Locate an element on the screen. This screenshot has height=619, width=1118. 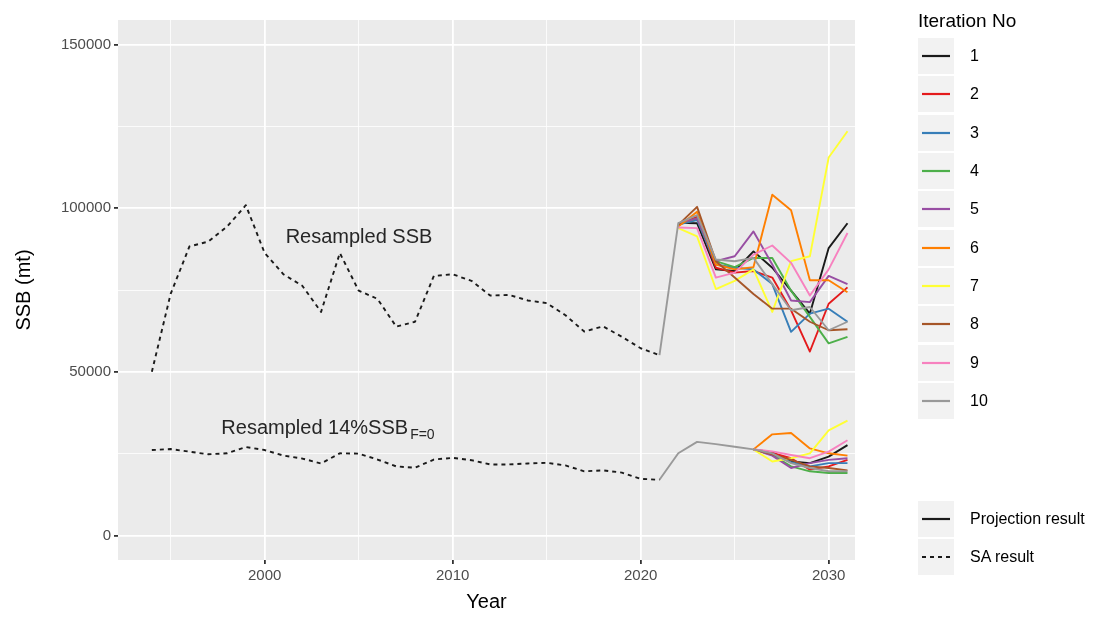
x-tick-label: 2020 is located at coordinates (640, 575).